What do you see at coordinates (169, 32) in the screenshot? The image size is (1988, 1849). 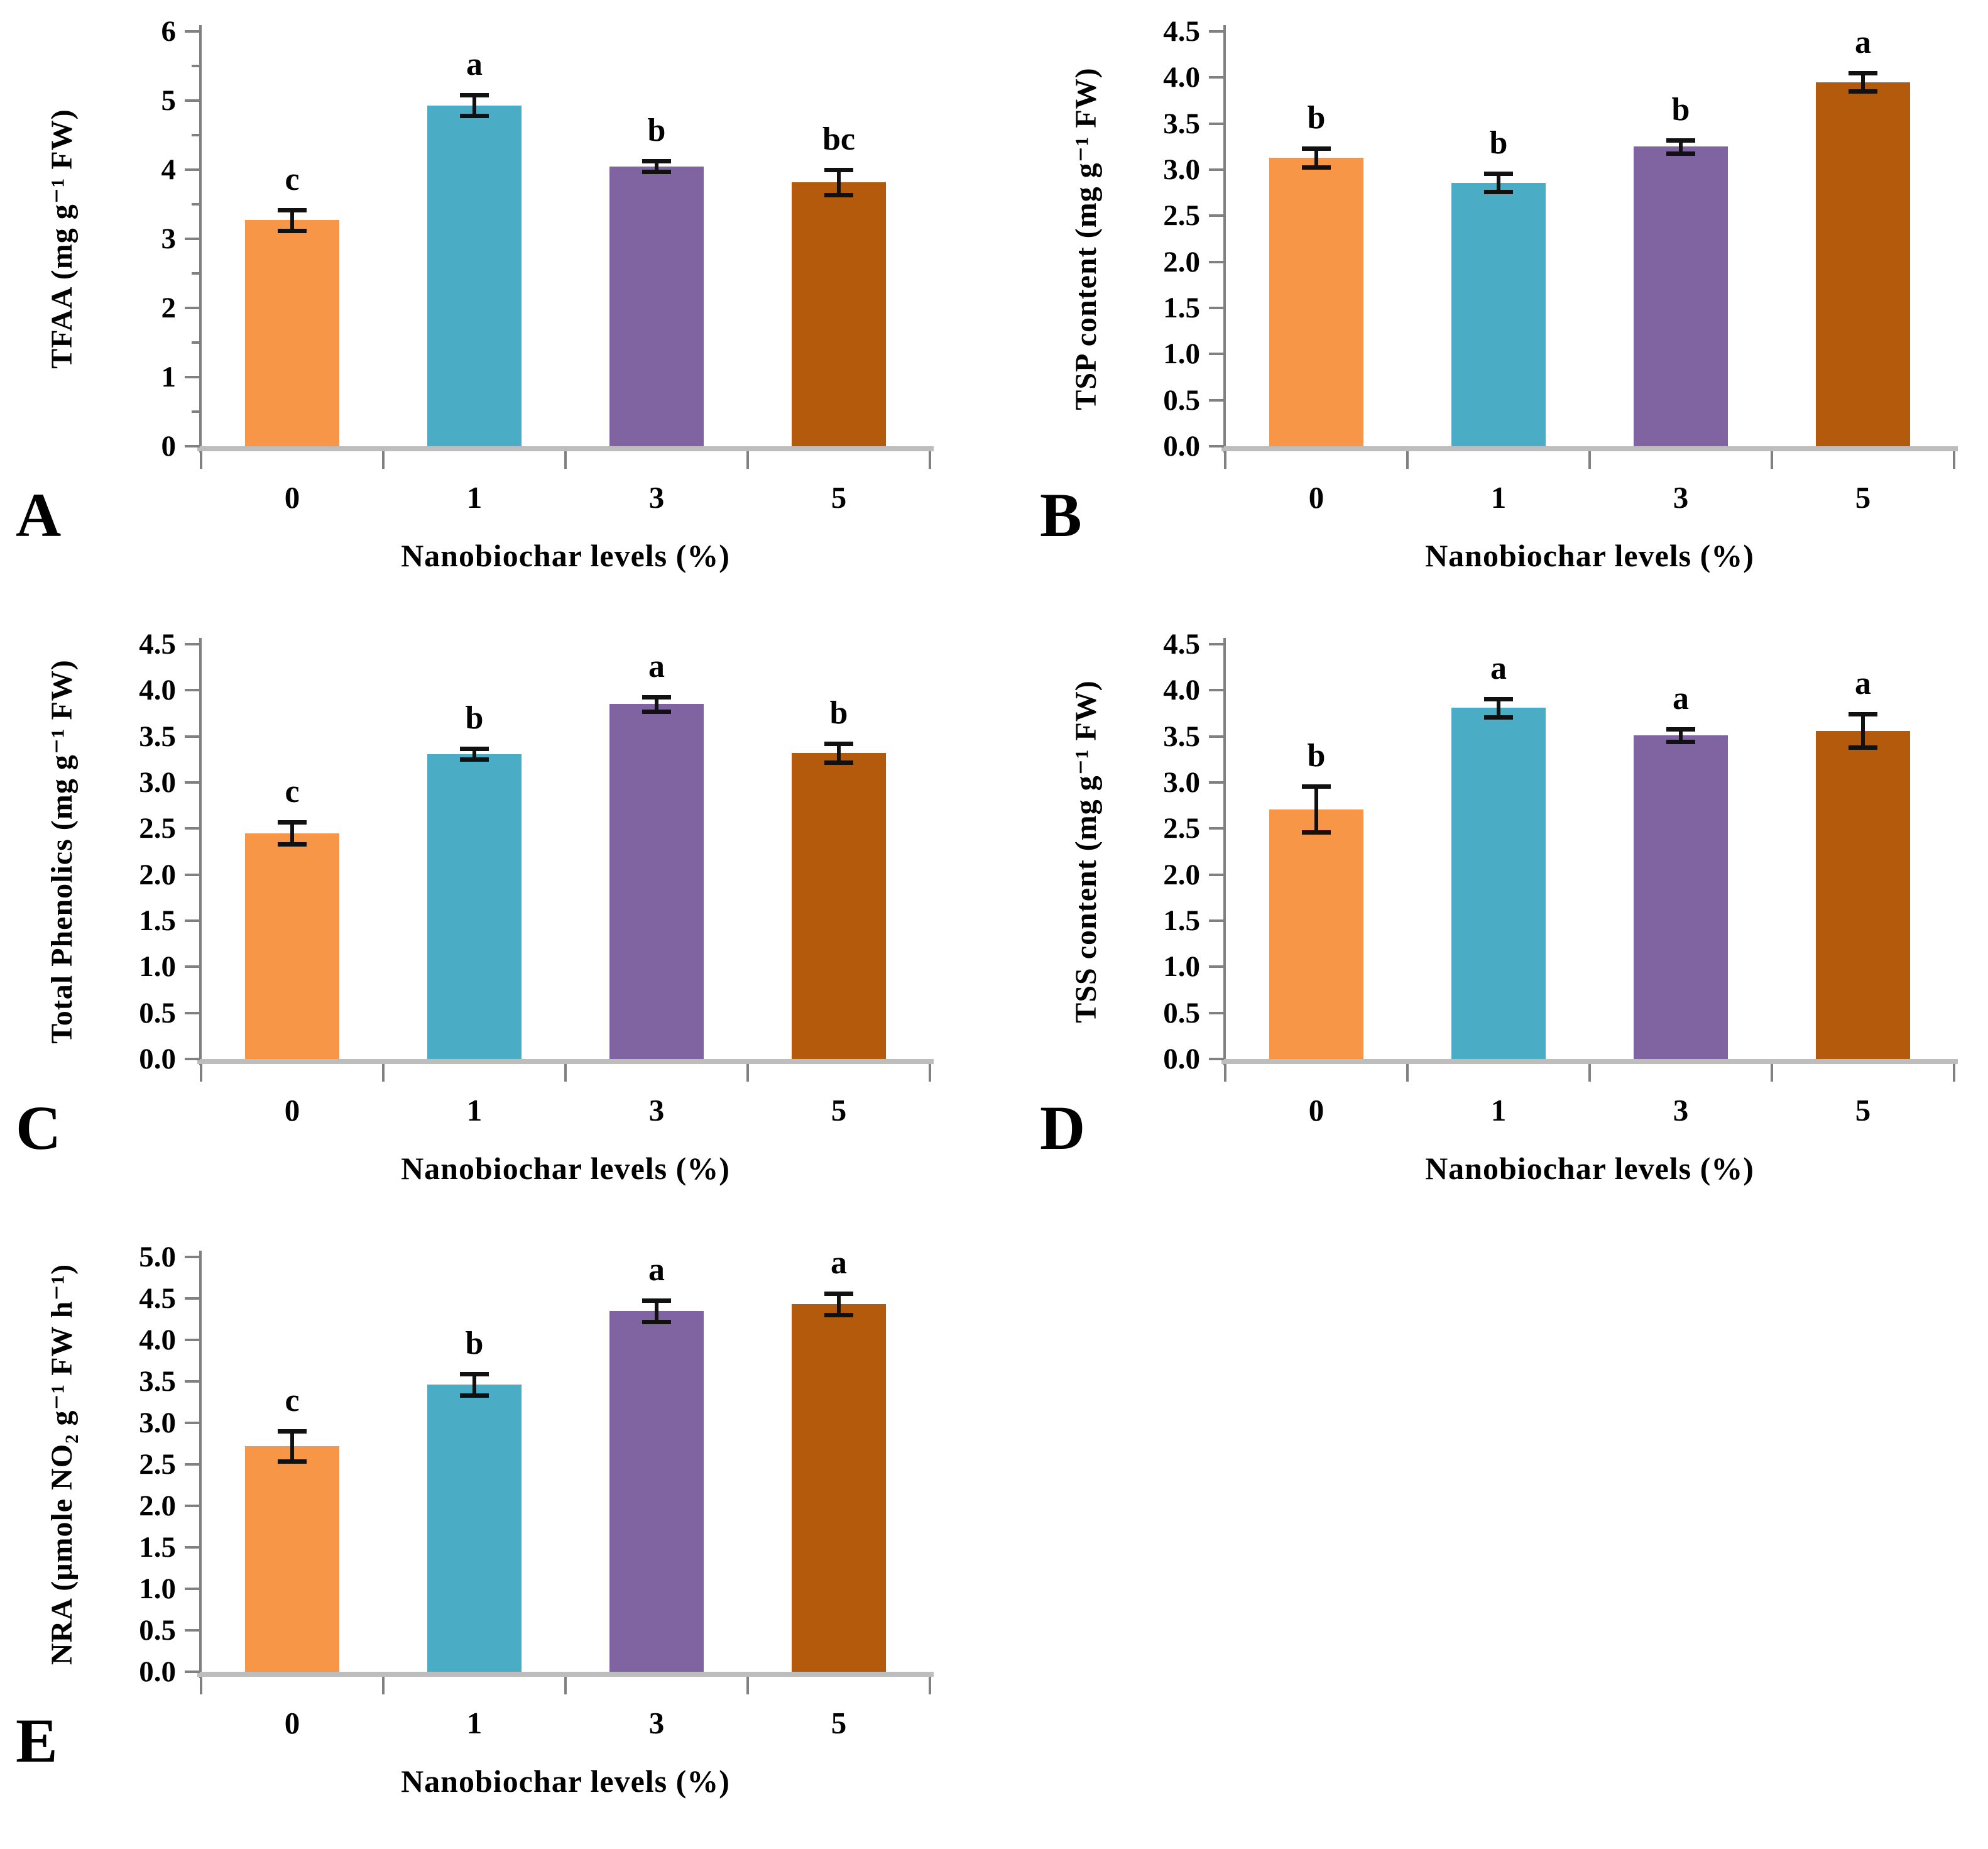 I see `y-tick-label: 6` at bounding box center [169, 32].